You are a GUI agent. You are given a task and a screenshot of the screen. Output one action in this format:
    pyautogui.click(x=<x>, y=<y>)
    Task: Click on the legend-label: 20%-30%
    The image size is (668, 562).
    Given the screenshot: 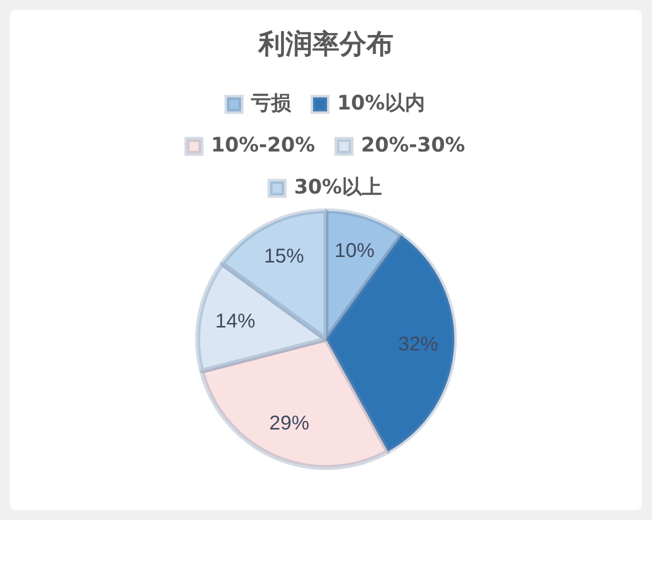 What is the action you would take?
    pyautogui.click(x=413, y=144)
    